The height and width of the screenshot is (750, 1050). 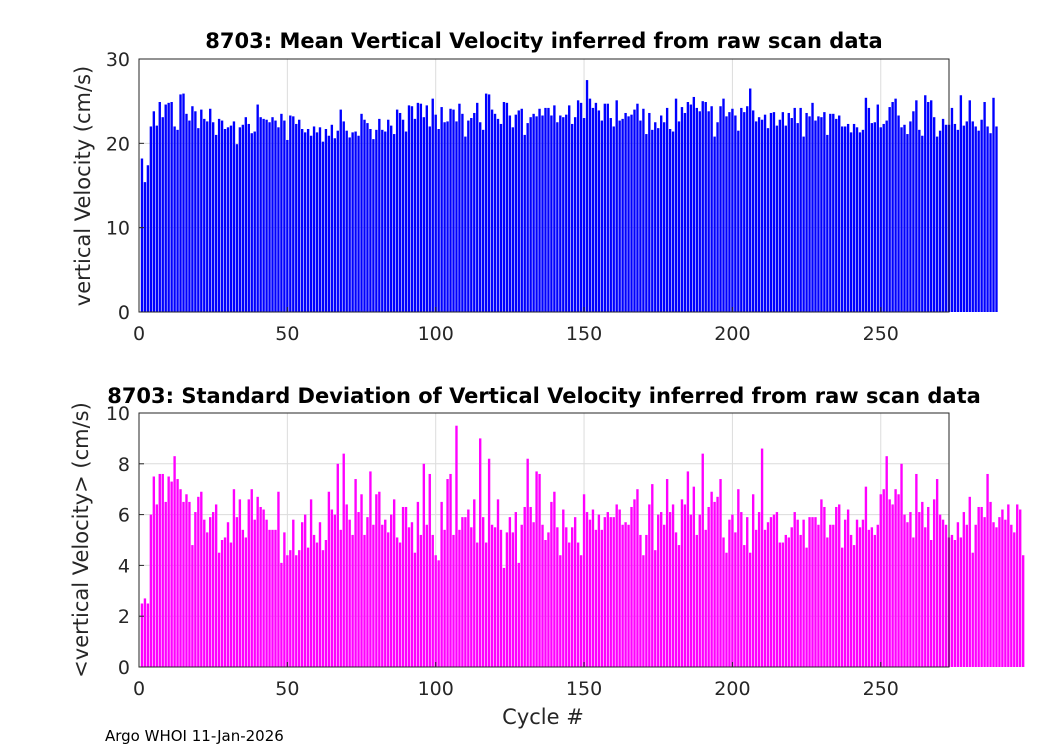 I want to click on y-tick-label: 30, so click(x=118, y=60).